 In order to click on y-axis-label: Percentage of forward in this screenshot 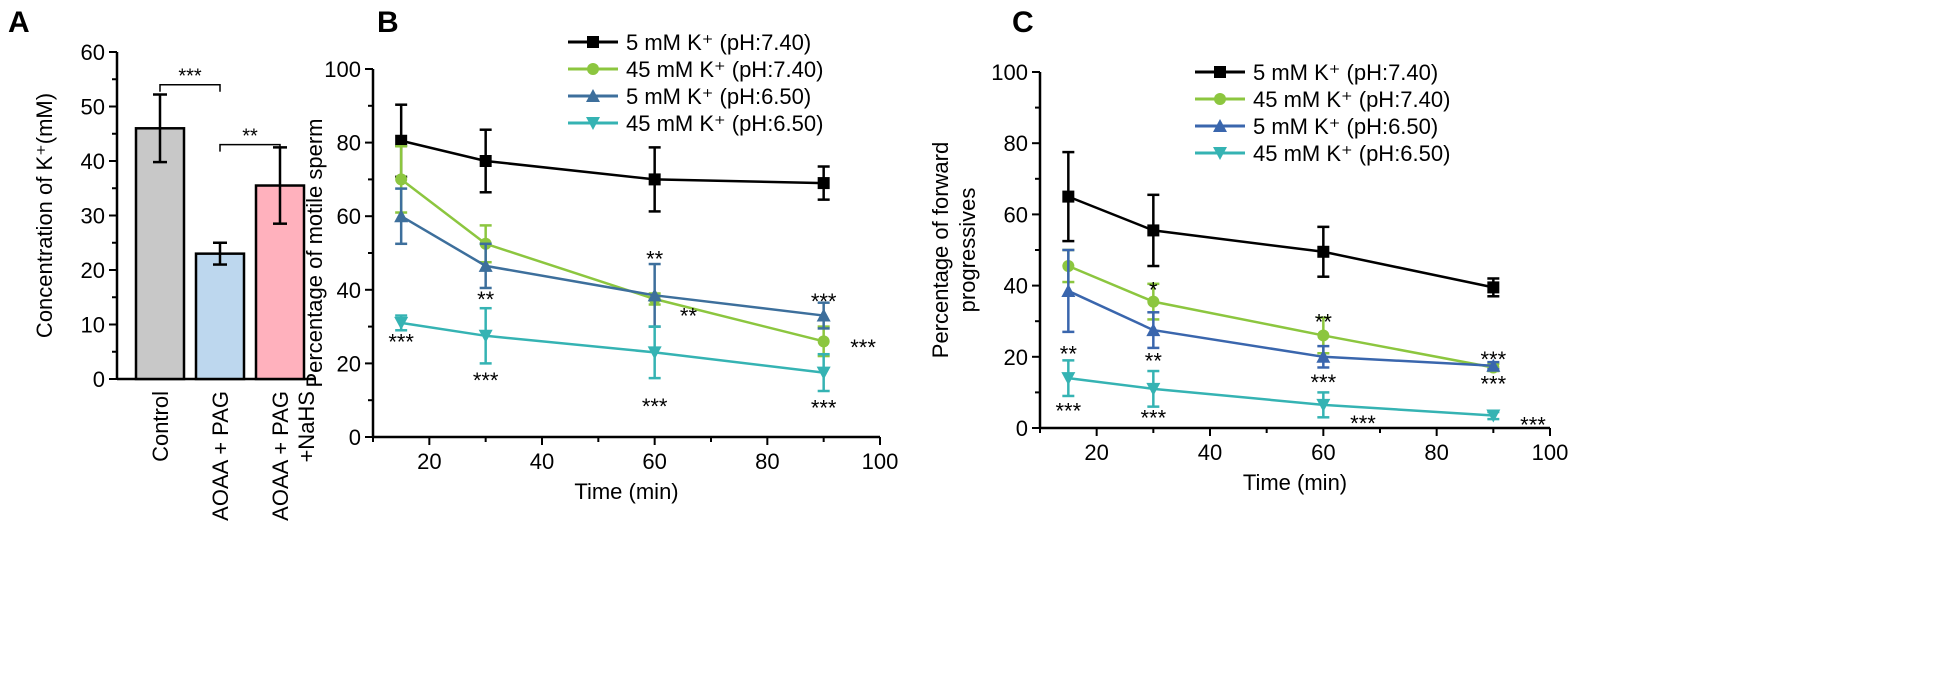, I will do `click(940, 250)`.